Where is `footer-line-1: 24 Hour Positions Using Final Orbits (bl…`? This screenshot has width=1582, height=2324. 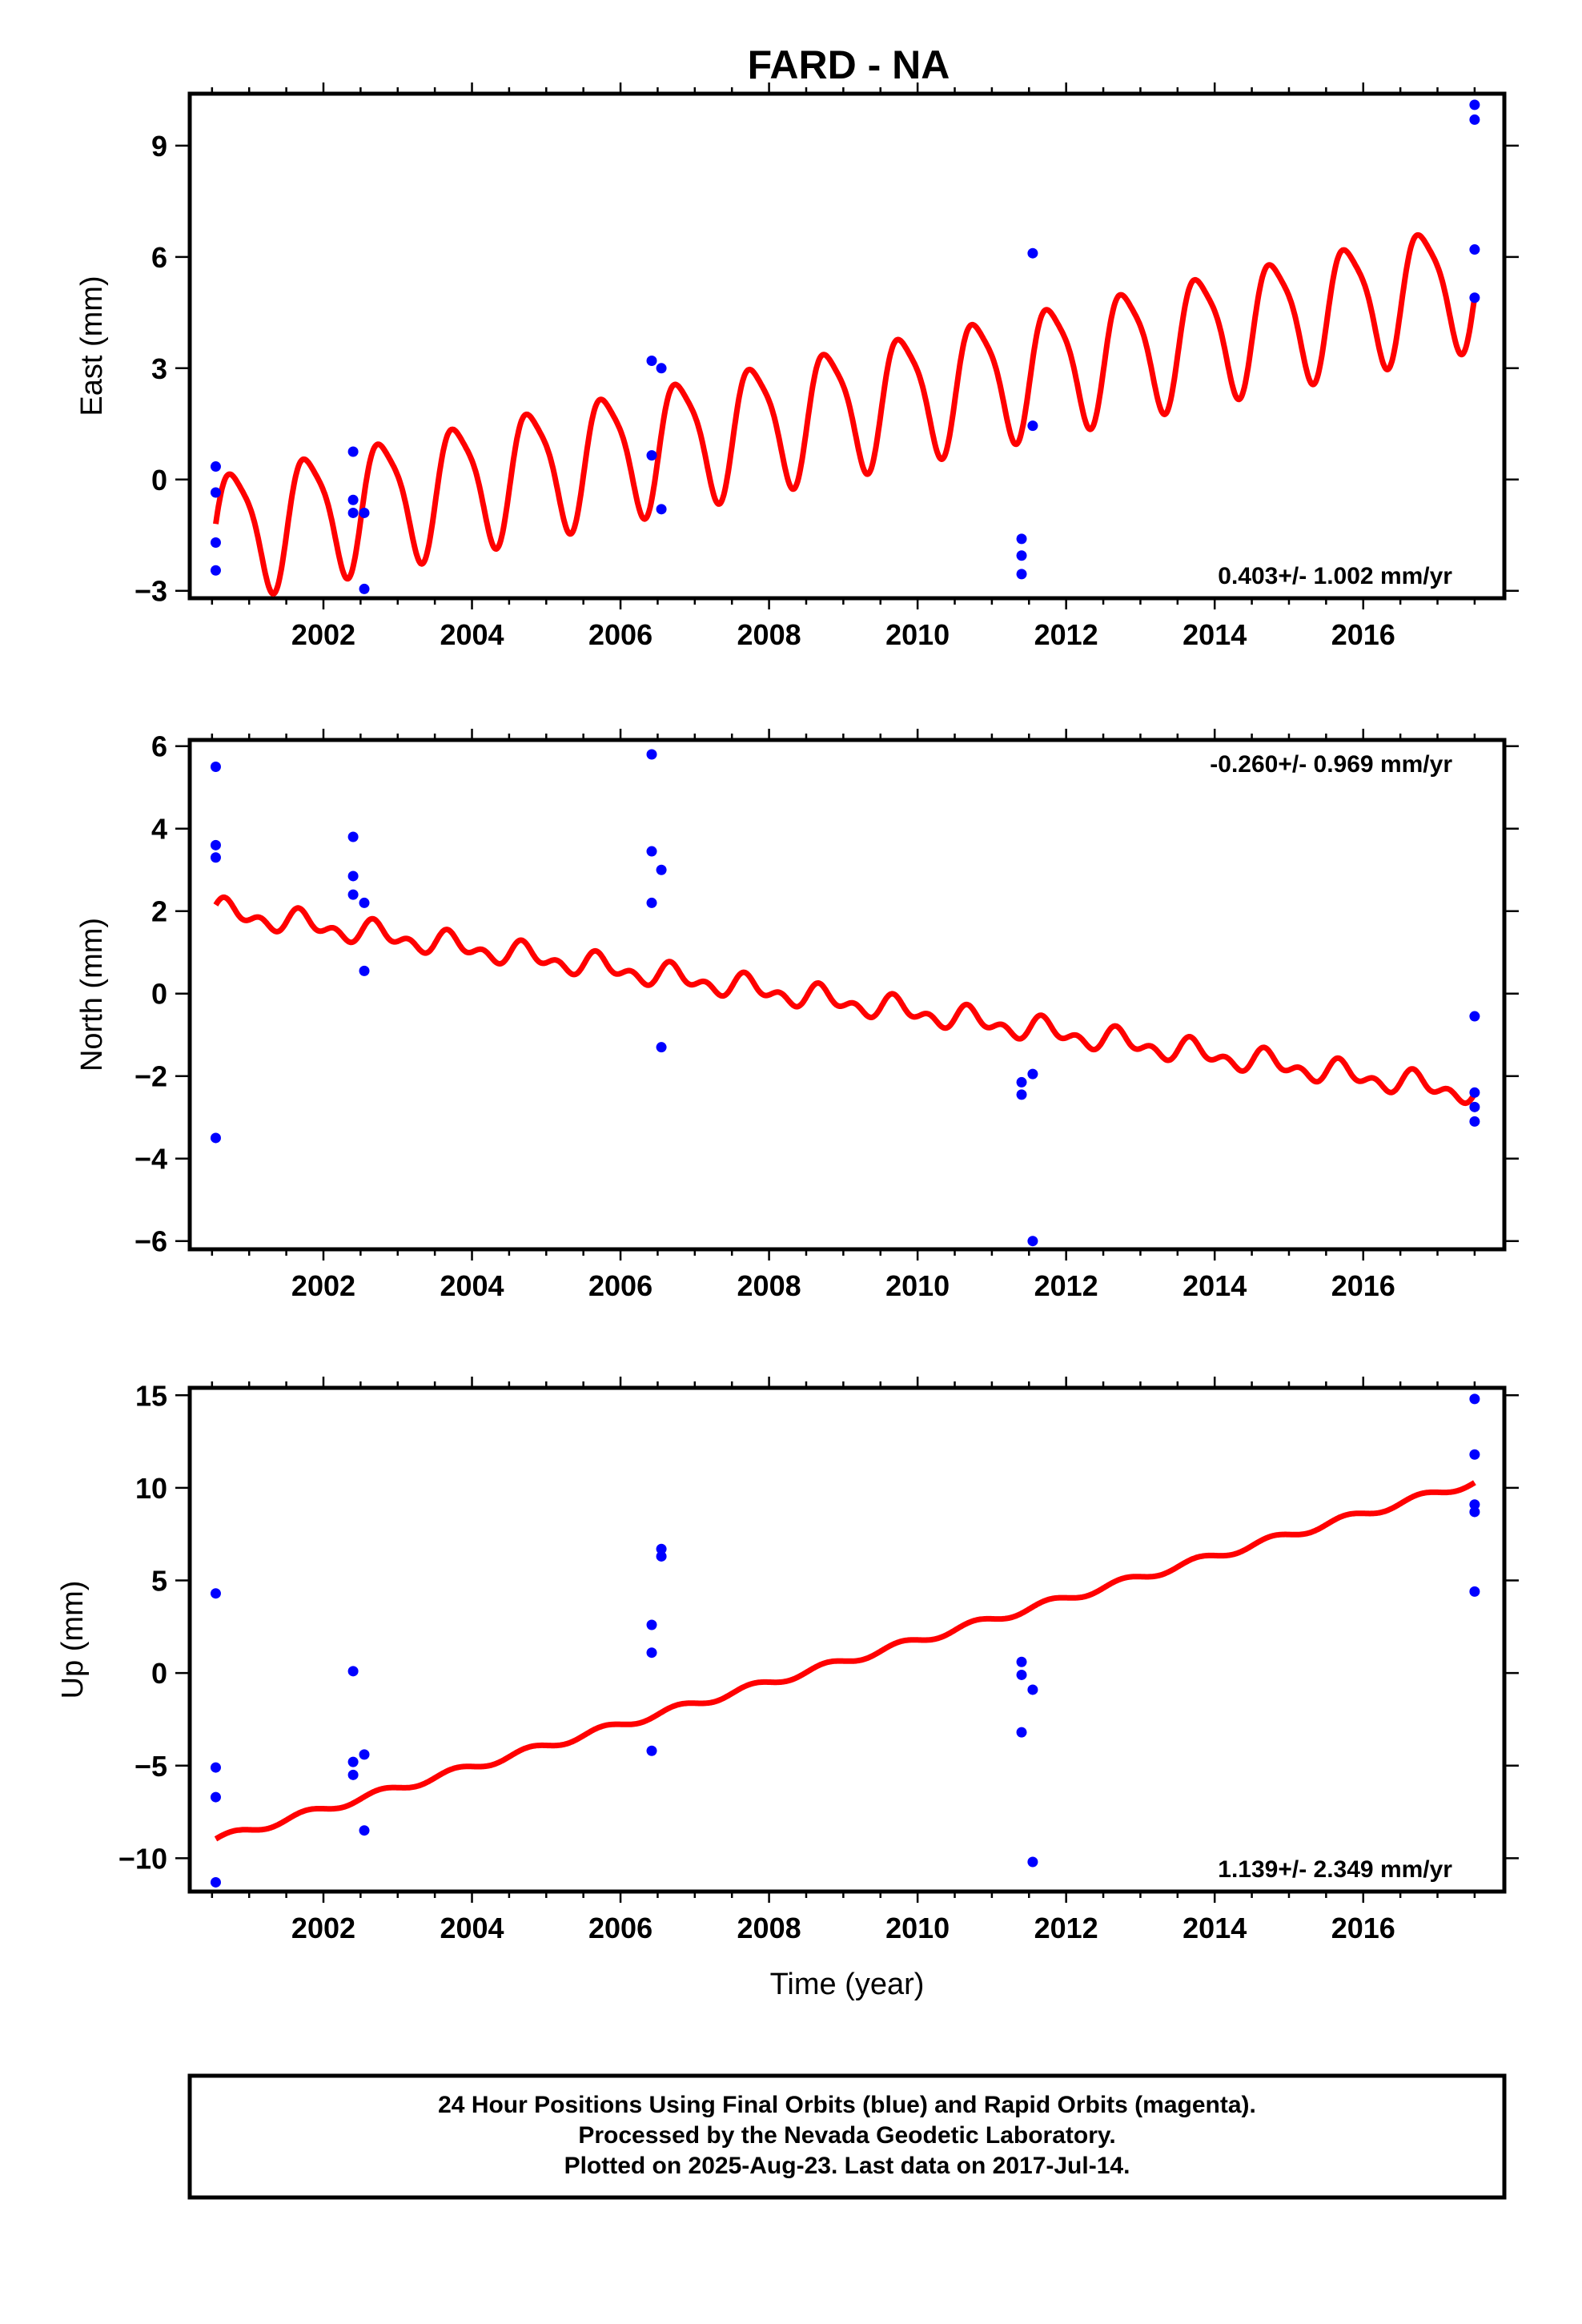
footer-line-1: 24 Hour Positions Using Final Orbits (bl… is located at coordinates (847, 2105).